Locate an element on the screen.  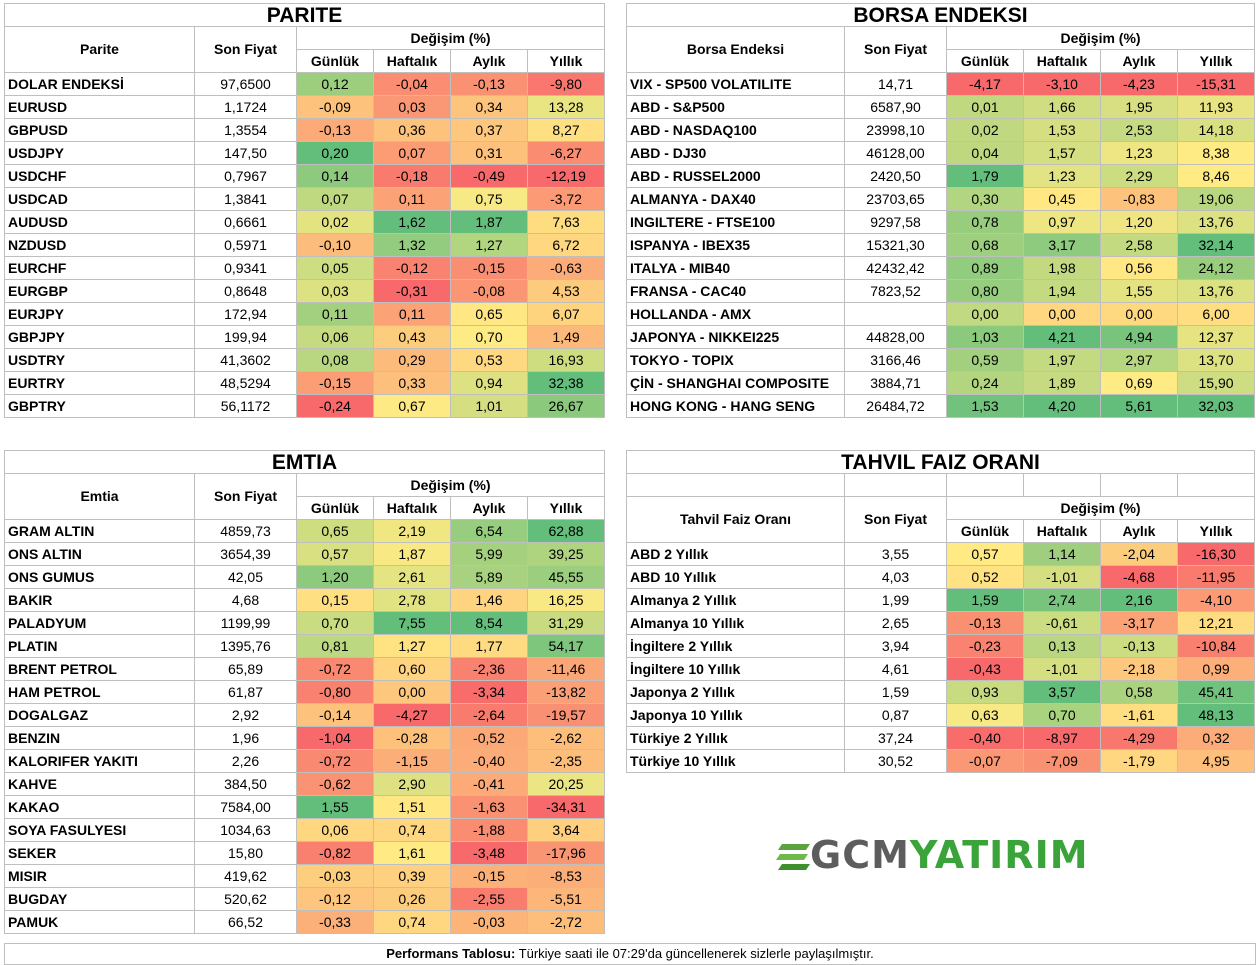
table-row: EURJPY 172,94 0,11 0,11 0,65 6,07 is located at coordinates (305, 314).